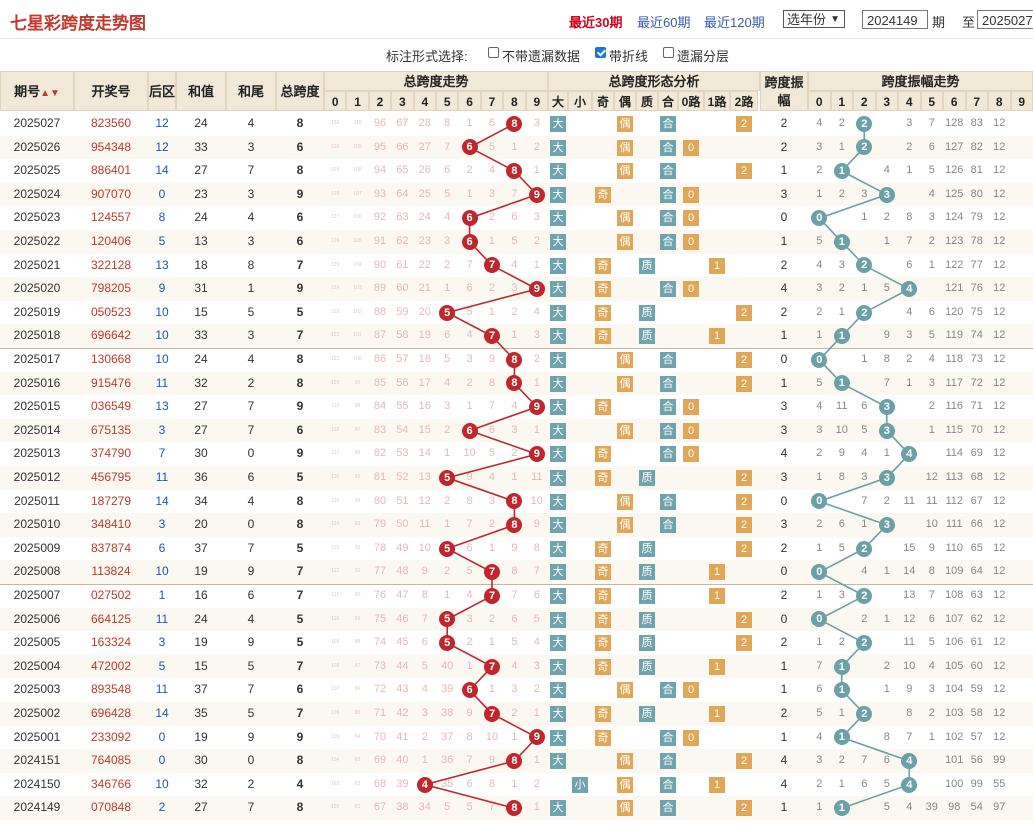 This screenshot has height=828, width=1033. I want to click on amp-miss-cell: 10, so click(841, 429).